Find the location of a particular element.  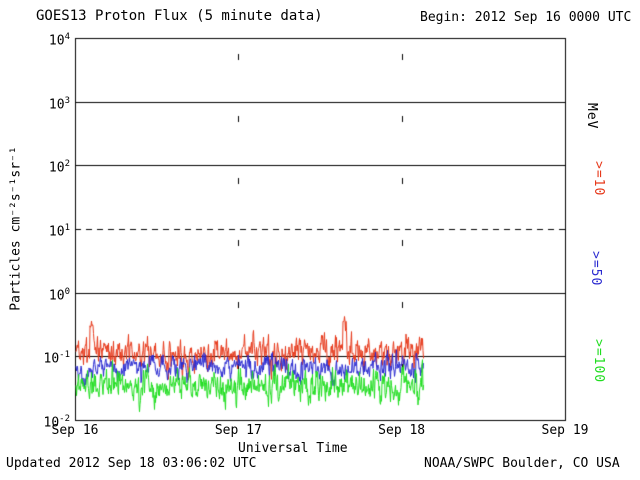

legend-ge50-mev: >=50 is located at coordinates (595, 269).